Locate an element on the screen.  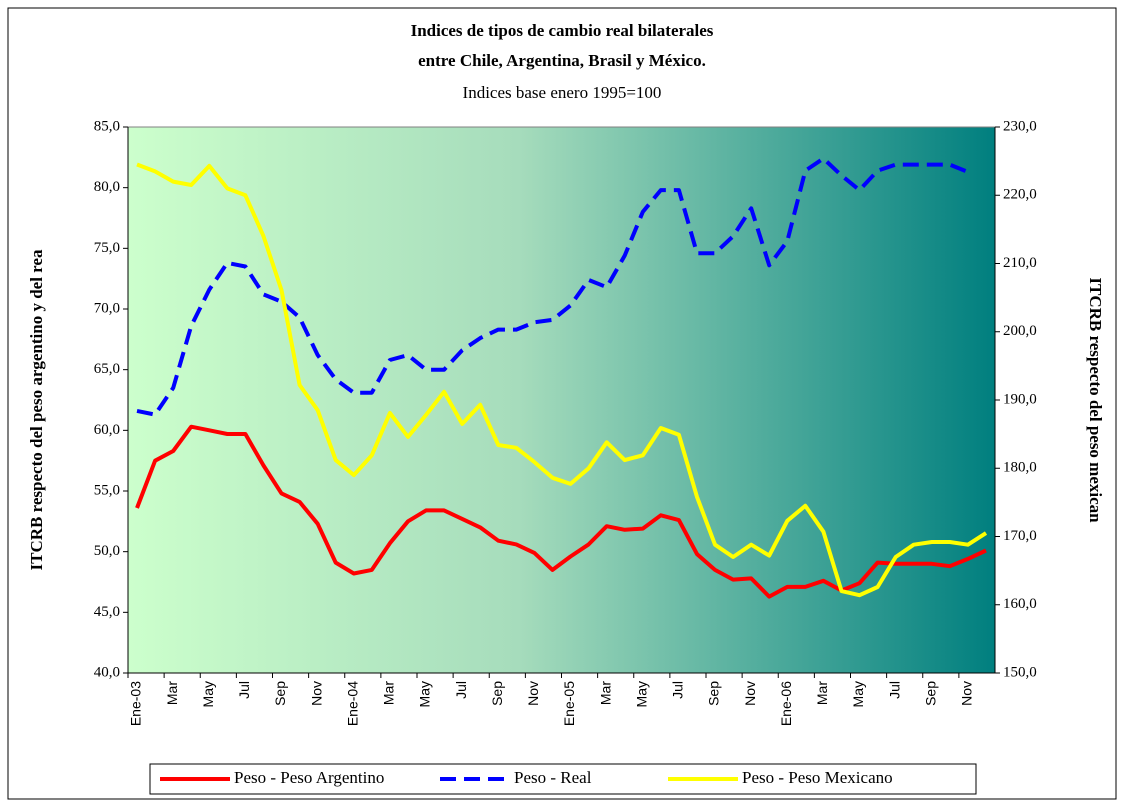
legend-label: Peso - Peso Mexicano is located at coordinates (817, 777).